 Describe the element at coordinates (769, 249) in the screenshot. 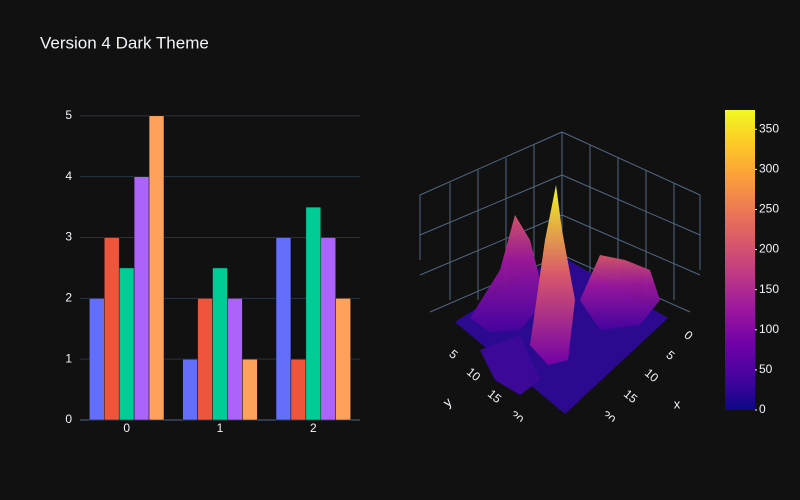

I see `colorbar-tick-label: 200` at that location.